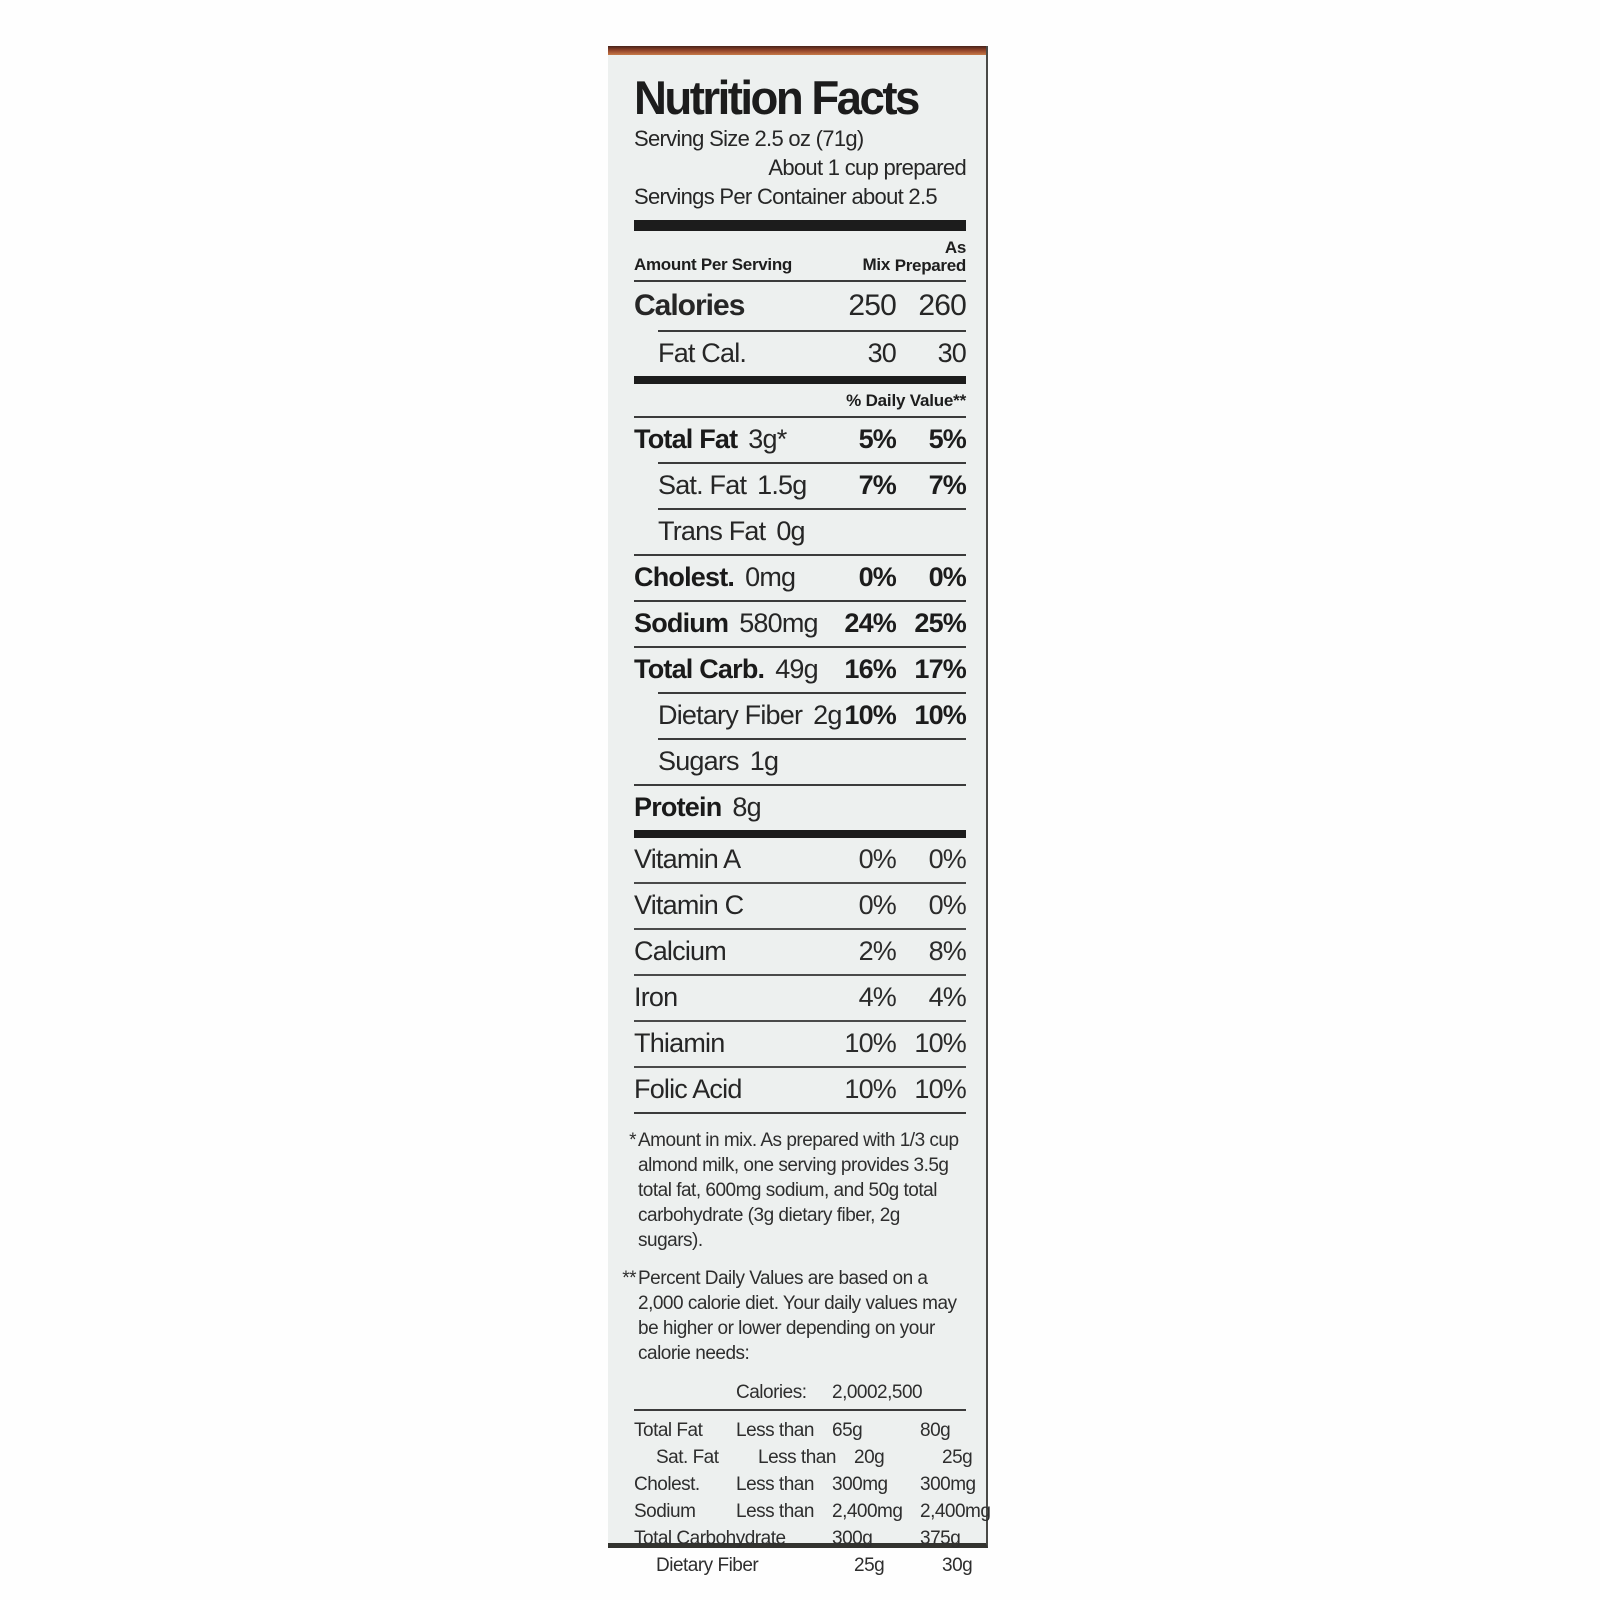 This screenshot has height=1600, width=1600. I want to click on nutrient-row-total-fat: Total Fat 3g* 5% 5%, so click(800, 440).